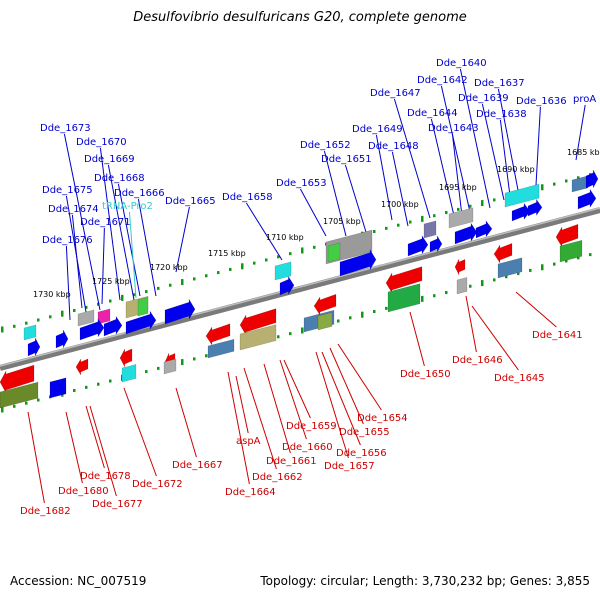 This screenshot has width=600, height=600. What do you see at coordinates (346, 159) in the screenshot?
I see `gene-label-dde_1651: Dde_1651` at bounding box center [346, 159].